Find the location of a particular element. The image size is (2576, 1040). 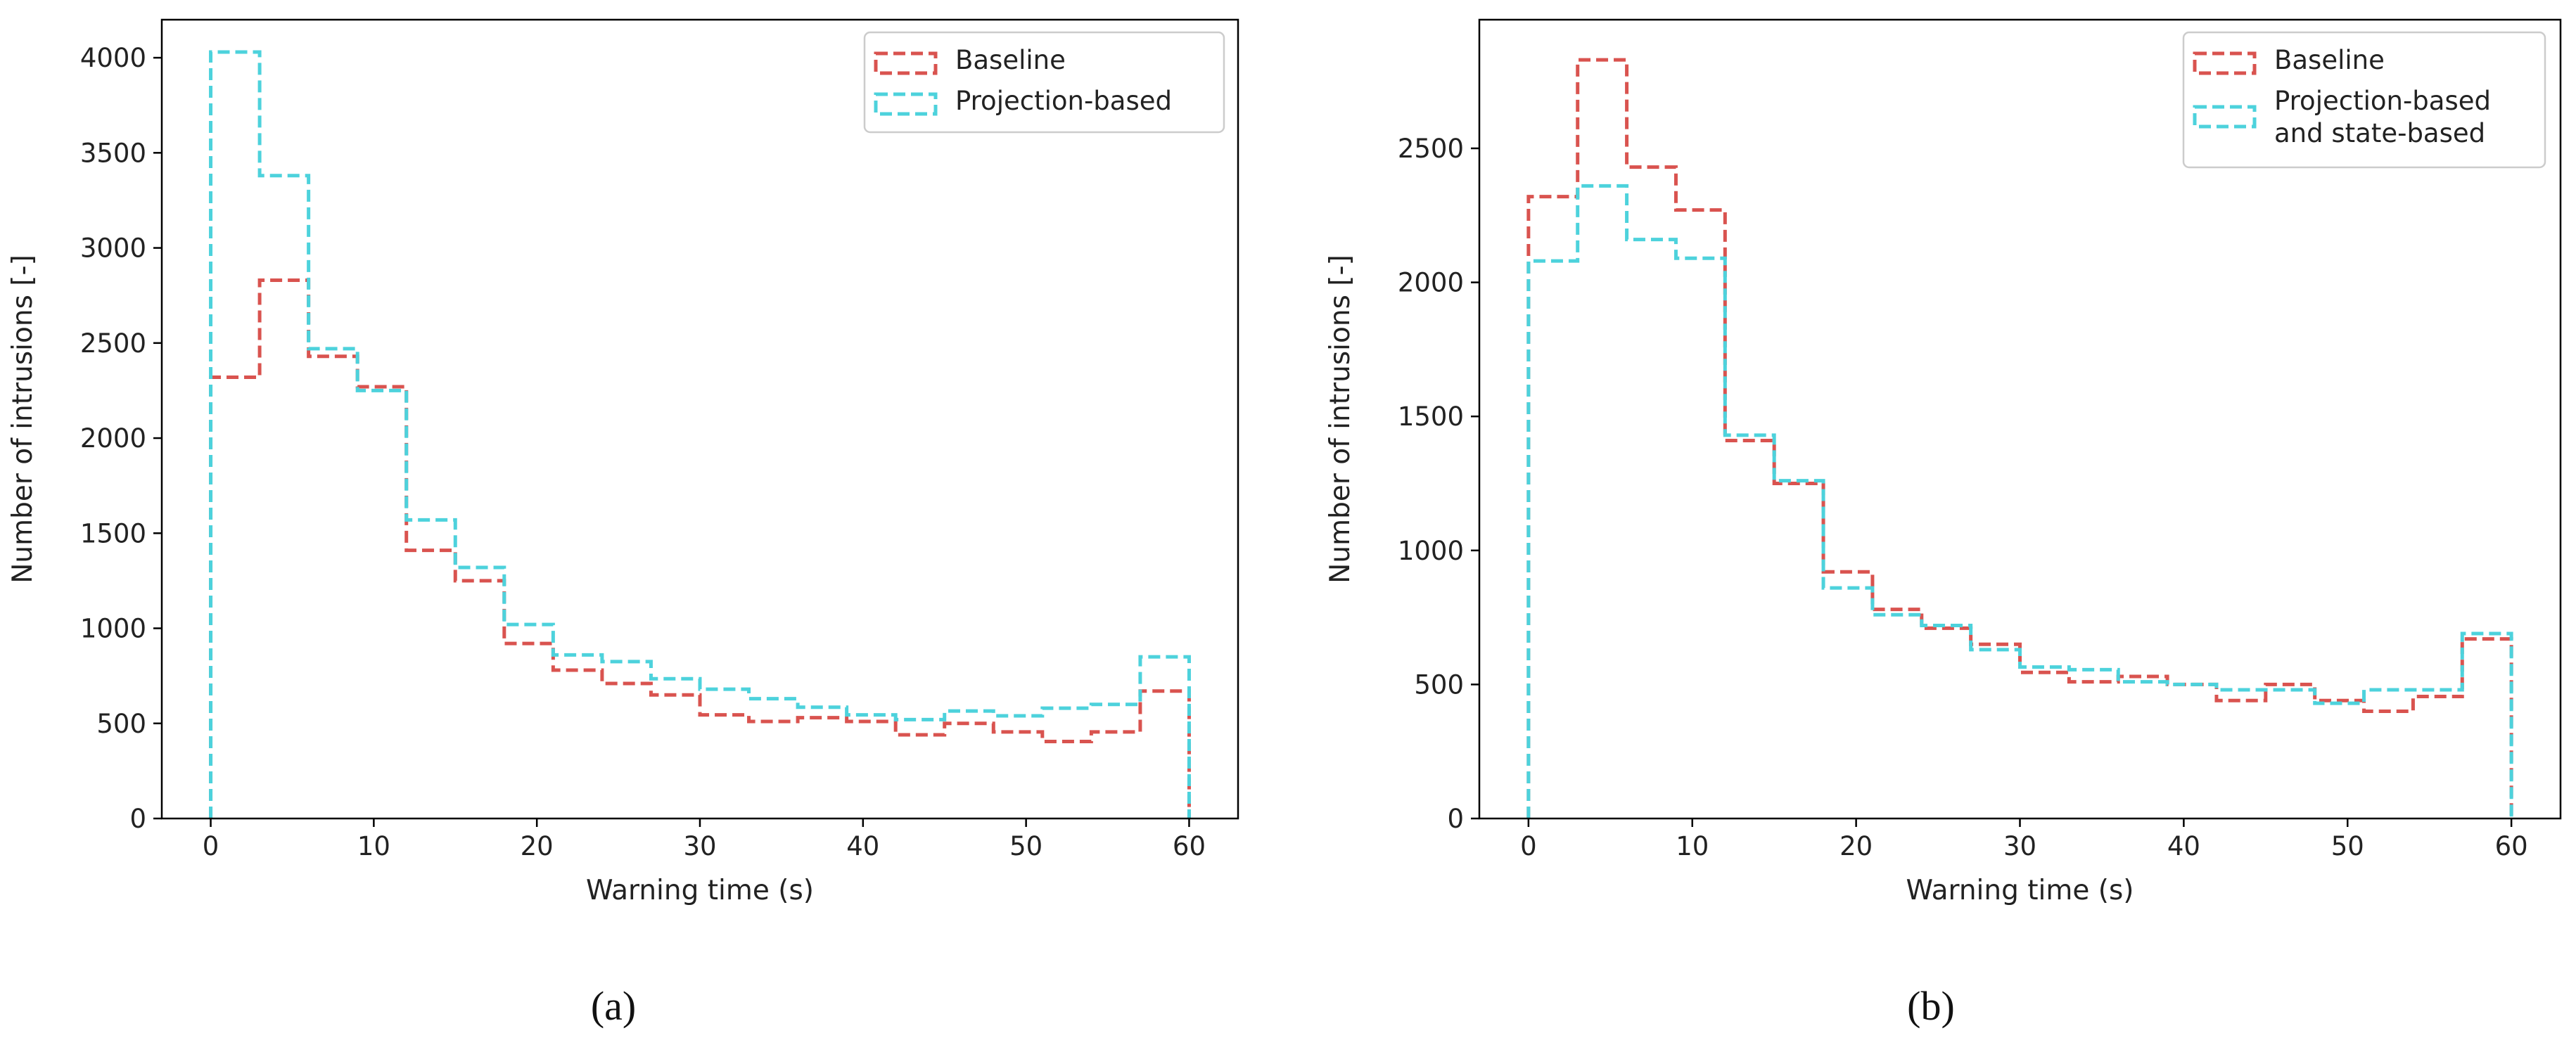

y-tick-label: 3000 is located at coordinates (113, 249).